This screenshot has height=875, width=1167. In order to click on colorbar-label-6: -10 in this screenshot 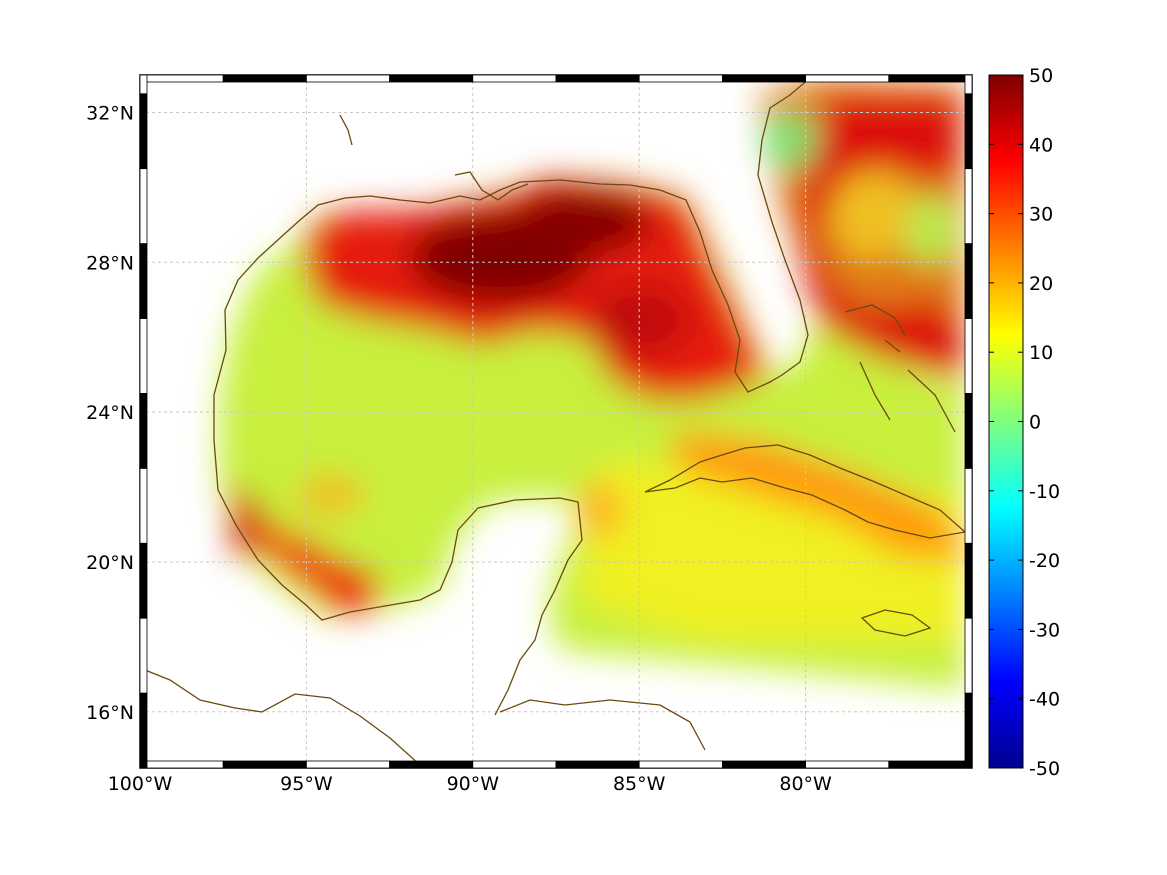, I will do `click(1044, 492)`.